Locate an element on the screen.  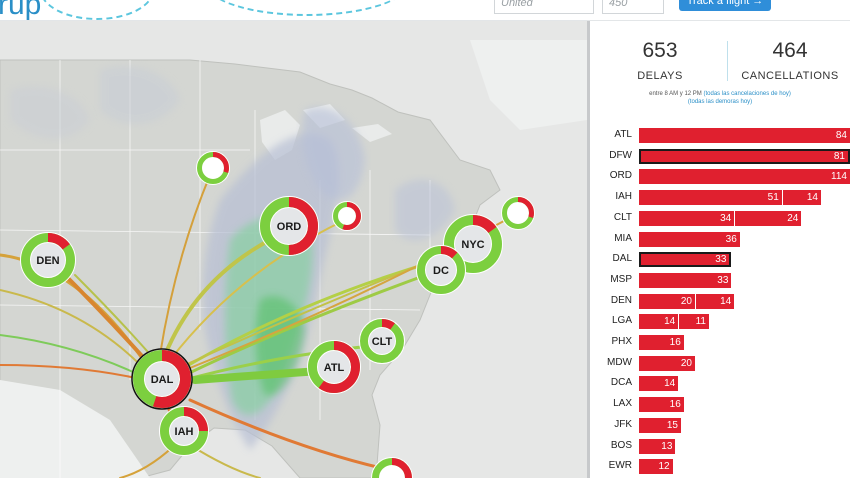
airline-input: United is located at coordinates (544, 7).